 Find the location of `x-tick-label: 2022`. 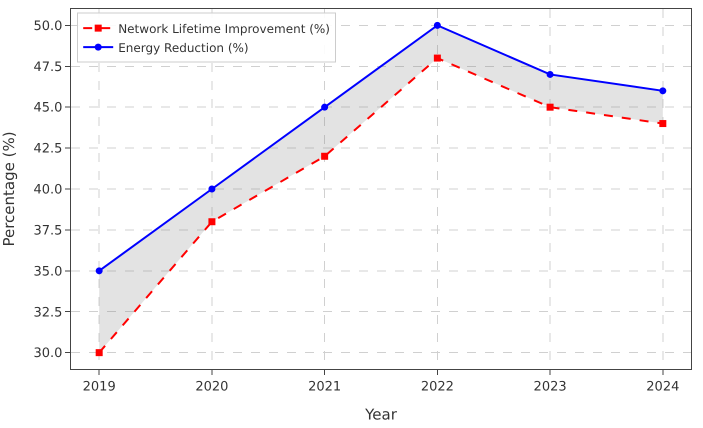

x-tick-label: 2022 is located at coordinates (437, 387).